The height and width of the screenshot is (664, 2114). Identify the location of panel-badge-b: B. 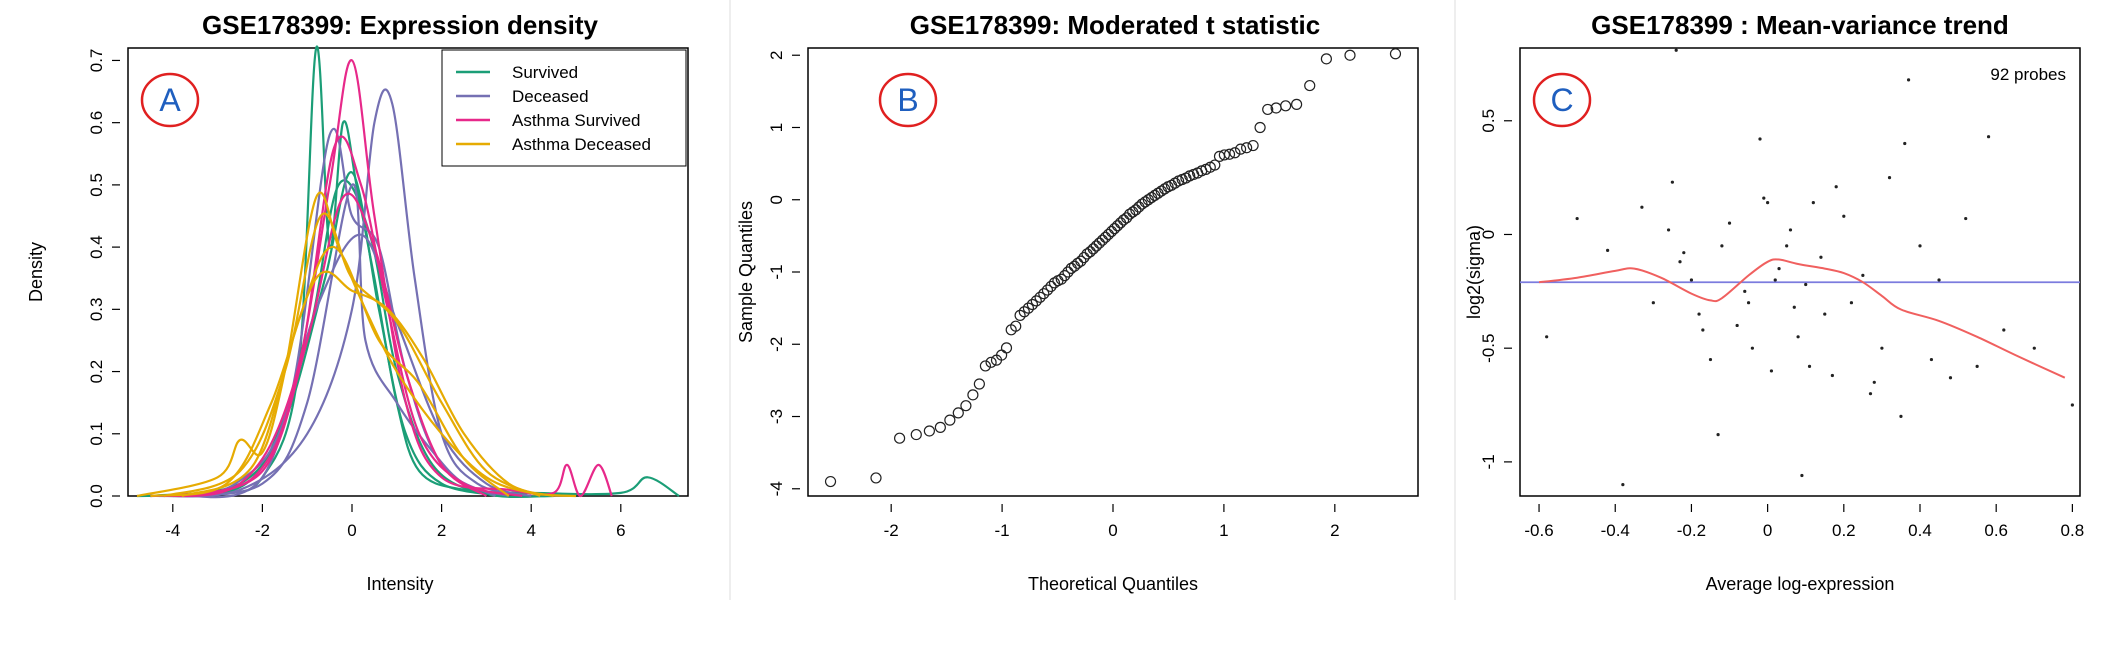
(908, 100).